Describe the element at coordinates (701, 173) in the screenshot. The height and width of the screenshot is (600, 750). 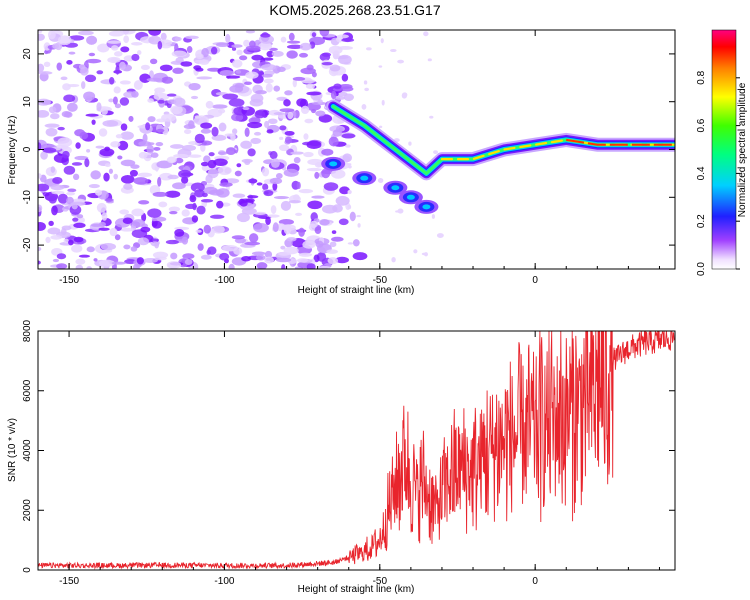
I see `colorbar-tick-label: 0.4` at that location.